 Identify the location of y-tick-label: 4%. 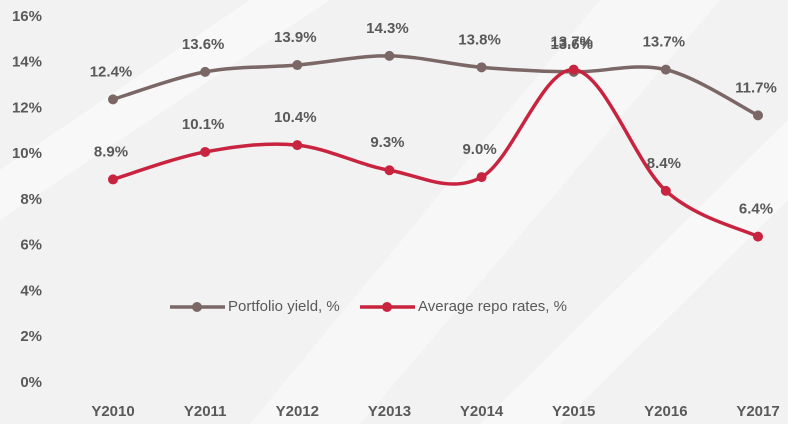
(31, 290).